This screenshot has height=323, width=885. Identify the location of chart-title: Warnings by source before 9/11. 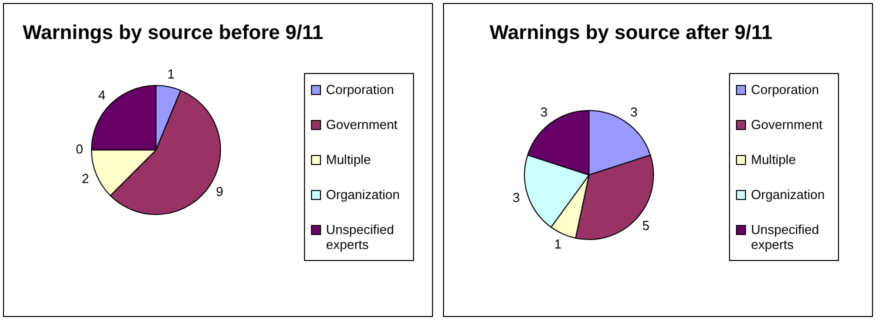
(173, 33).